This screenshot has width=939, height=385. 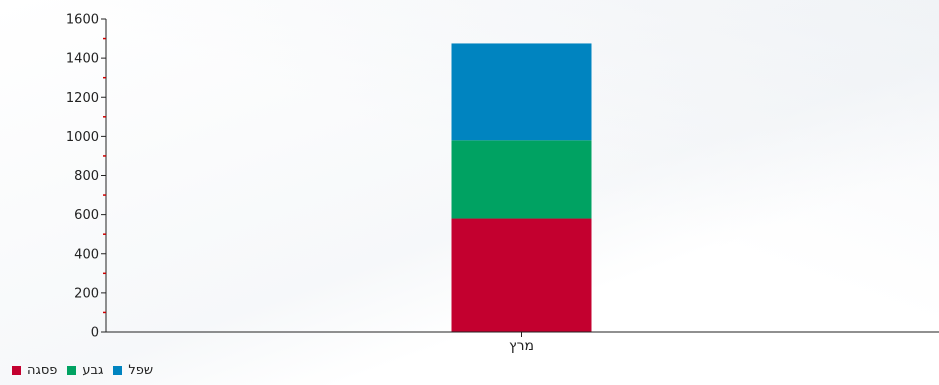 I want to click on y-tick-label: 400, so click(x=86, y=254).